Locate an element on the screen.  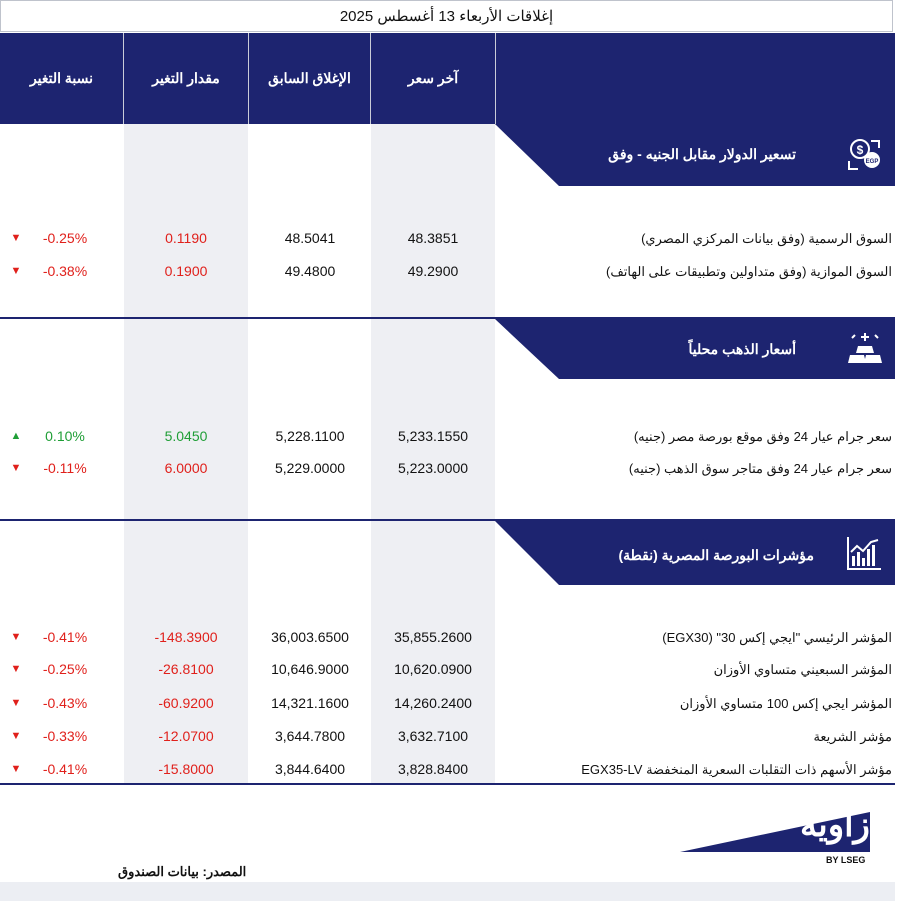
row-label: المؤشر الرئيسي "ايجي إكس 30" (EGX30) is located at coordinates (777, 637).